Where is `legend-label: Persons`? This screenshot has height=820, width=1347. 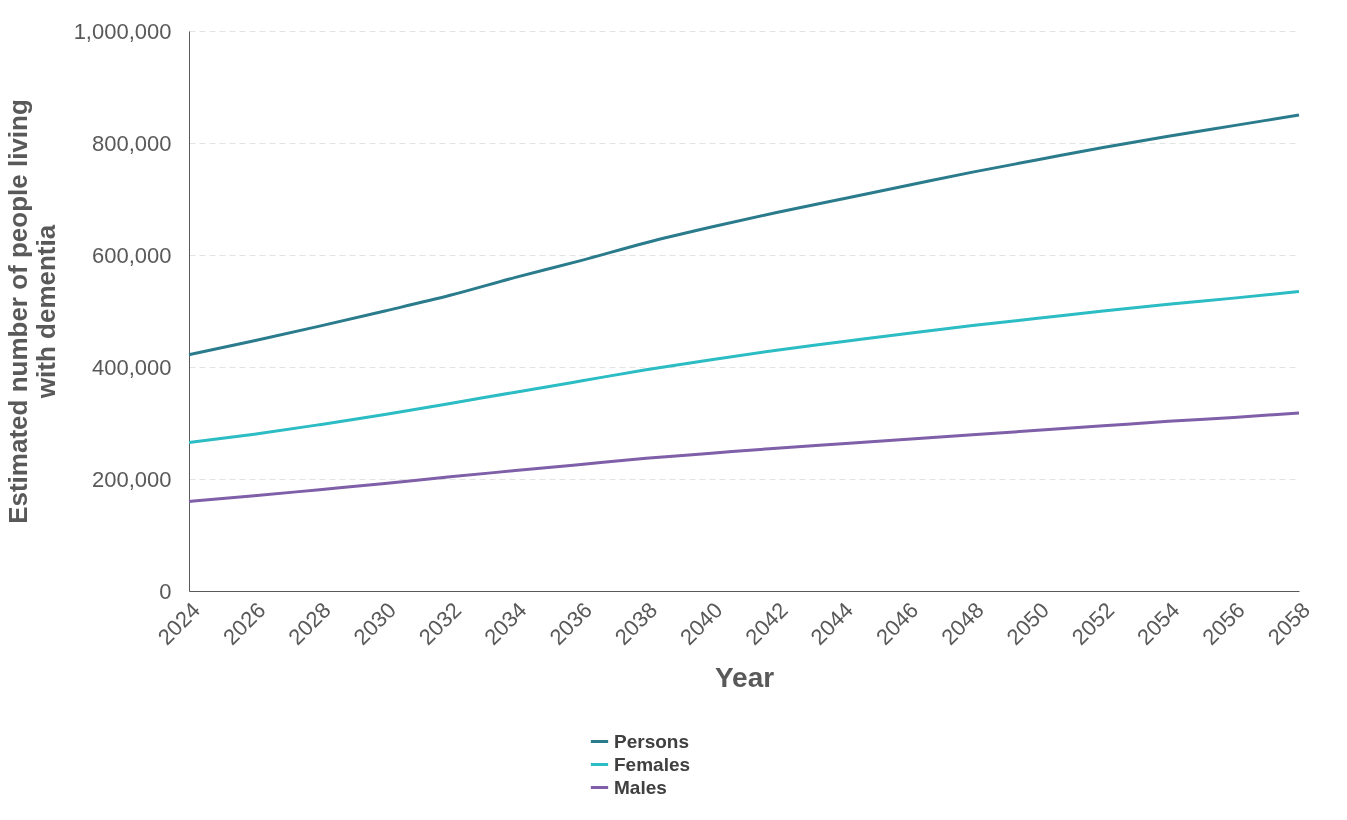 legend-label: Persons is located at coordinates (651, 741).